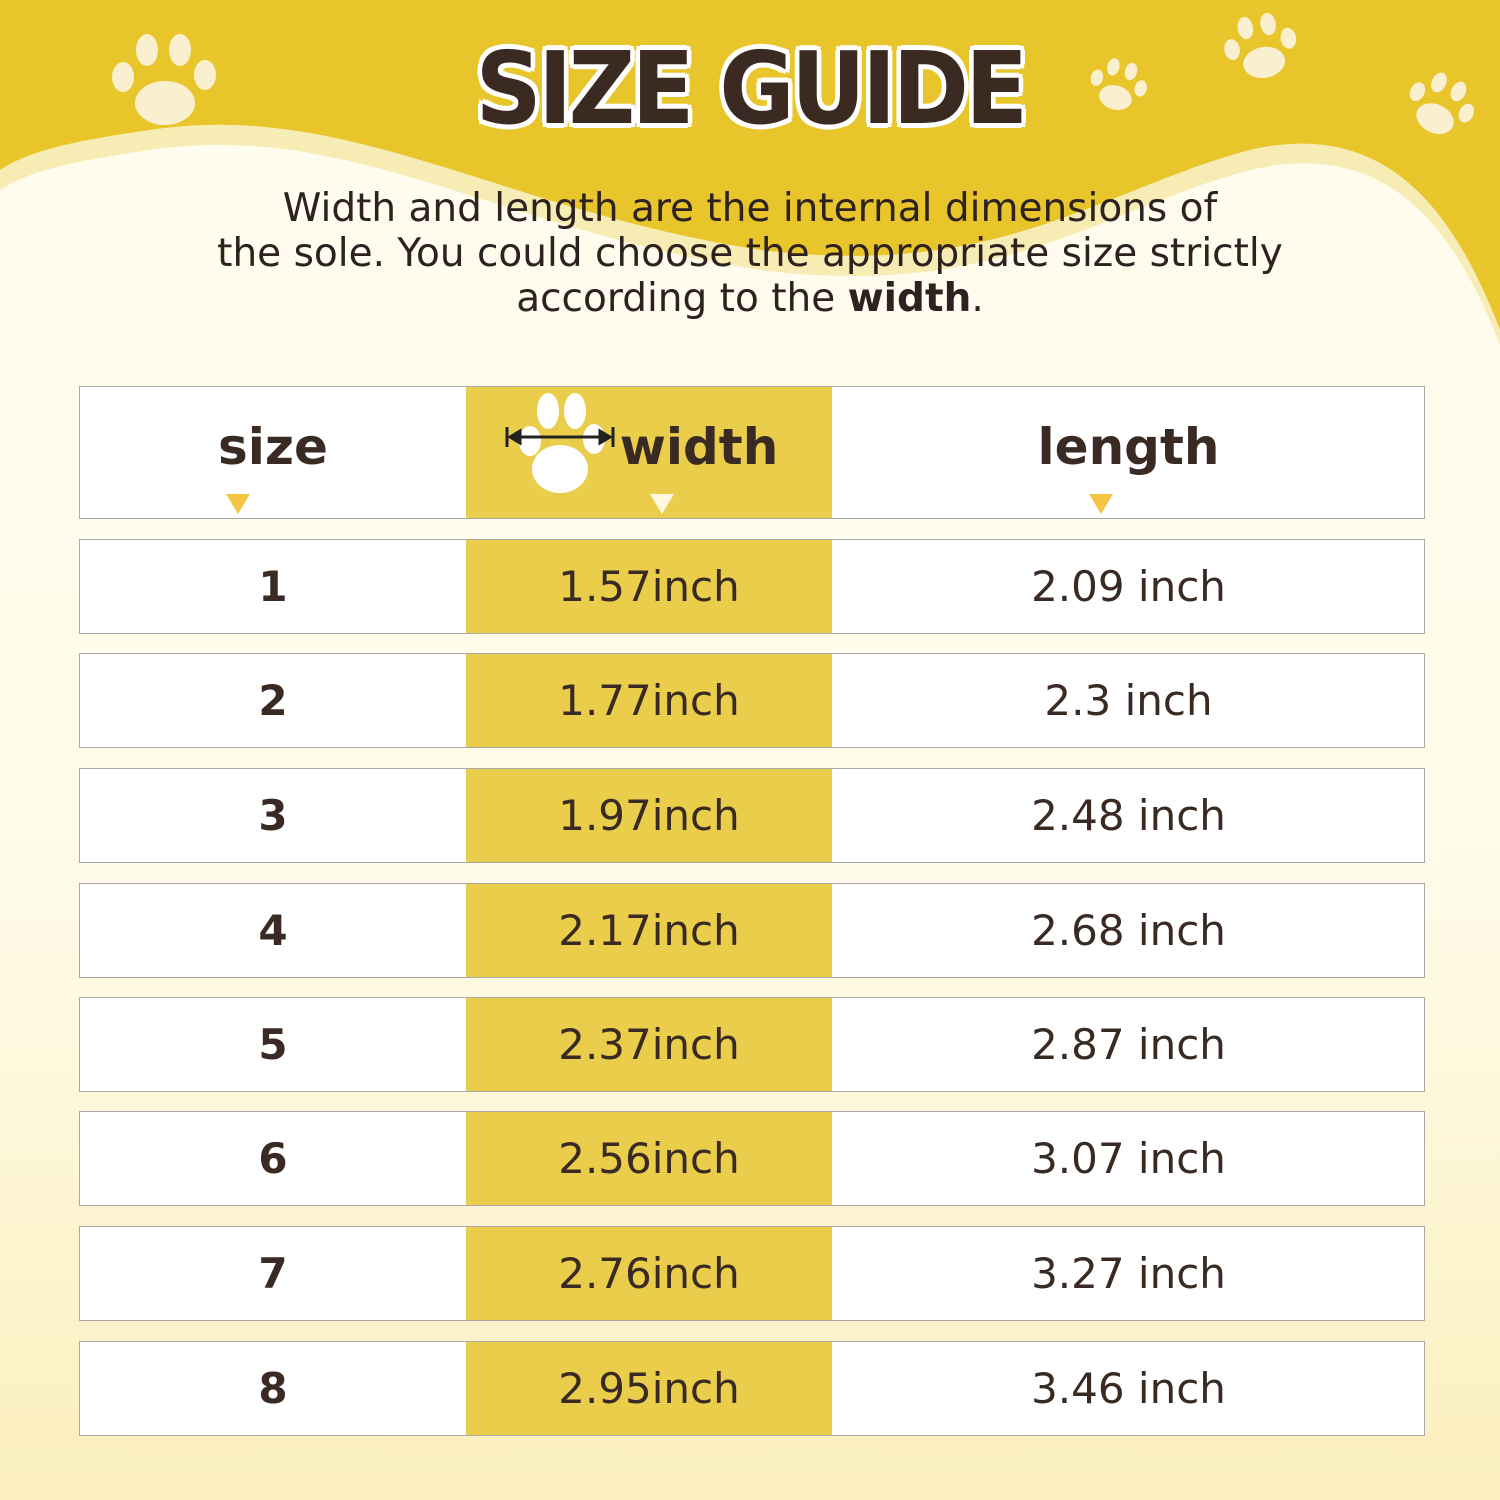 The height and width of the screenshot is (1500, 1500). Describe the element at coordinates (1128, 586) in the screenshot. I see `length-cell: 2.09 inch` at that location.